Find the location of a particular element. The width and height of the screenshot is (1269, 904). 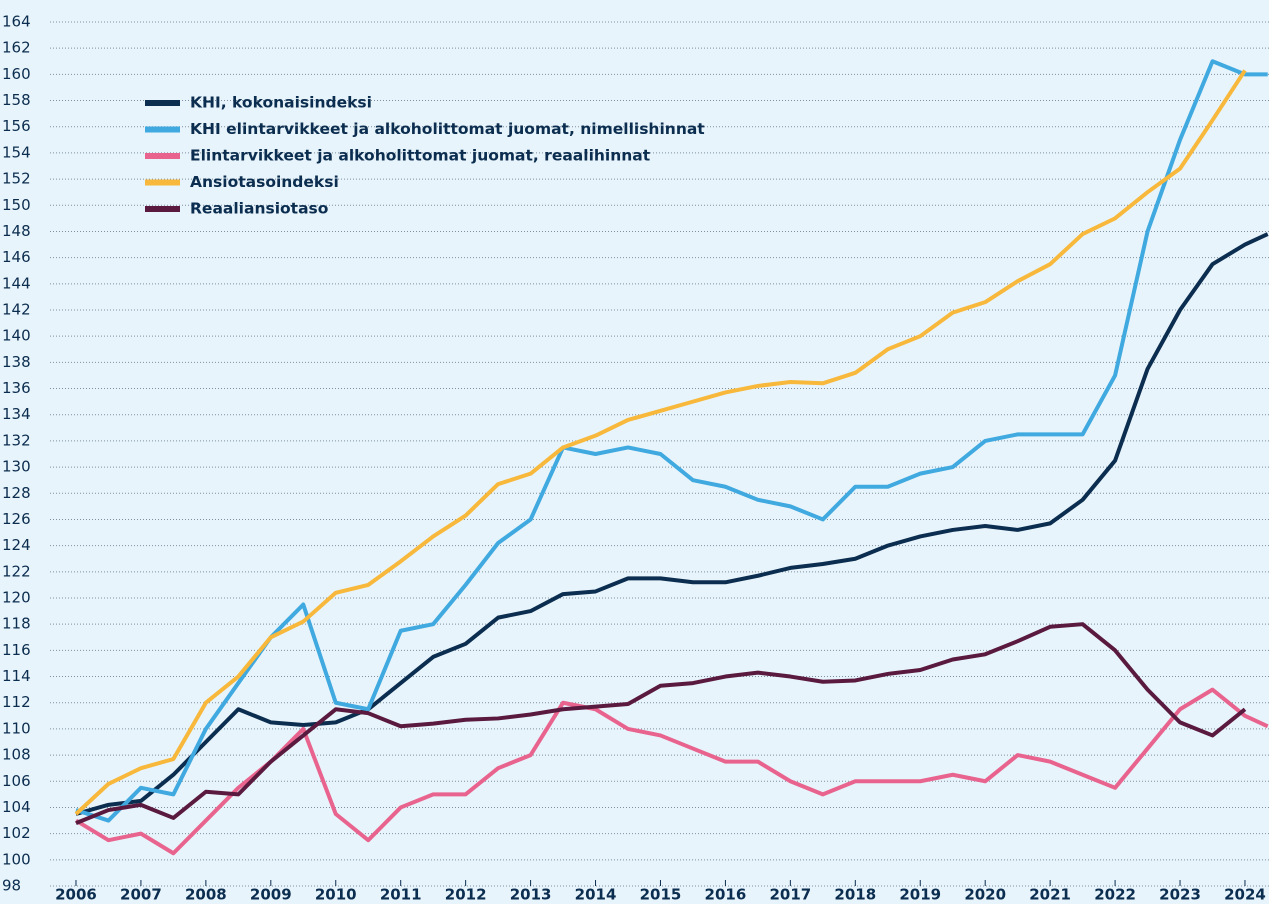

y-tick-label: 116 is located at coordinates (16, 650).